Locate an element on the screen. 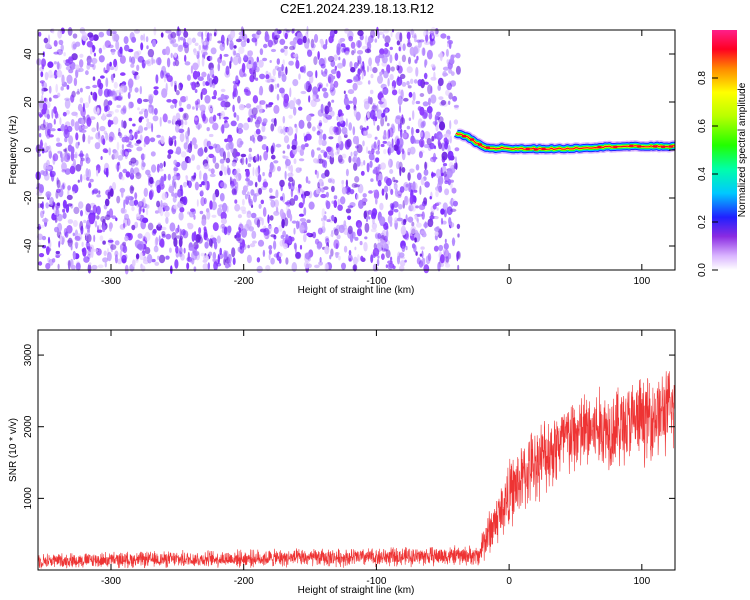 This screenshot has width=750, height=600. colorbar-tick-label: 0.6 is located at coordinates (702, 126).